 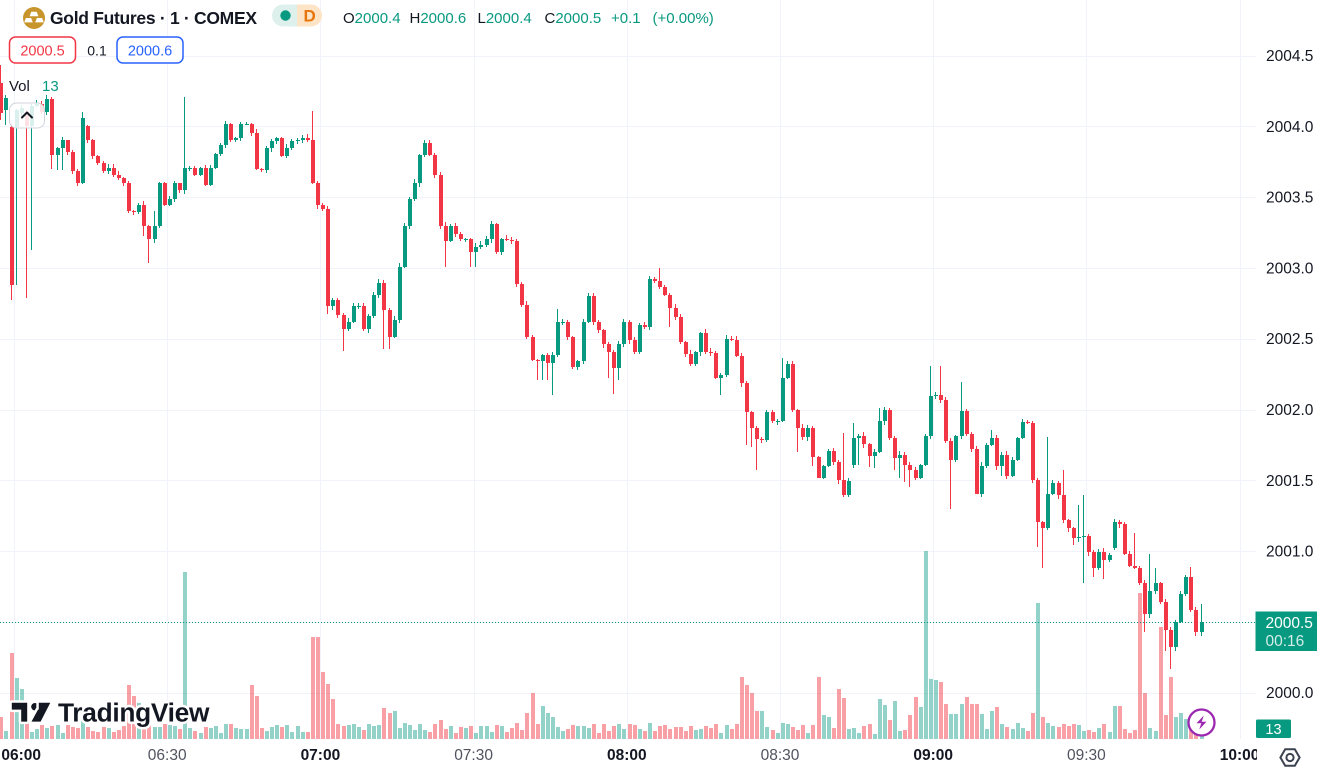 I want to click on svg-text: 2002.0, so click(x=1290, y=410).